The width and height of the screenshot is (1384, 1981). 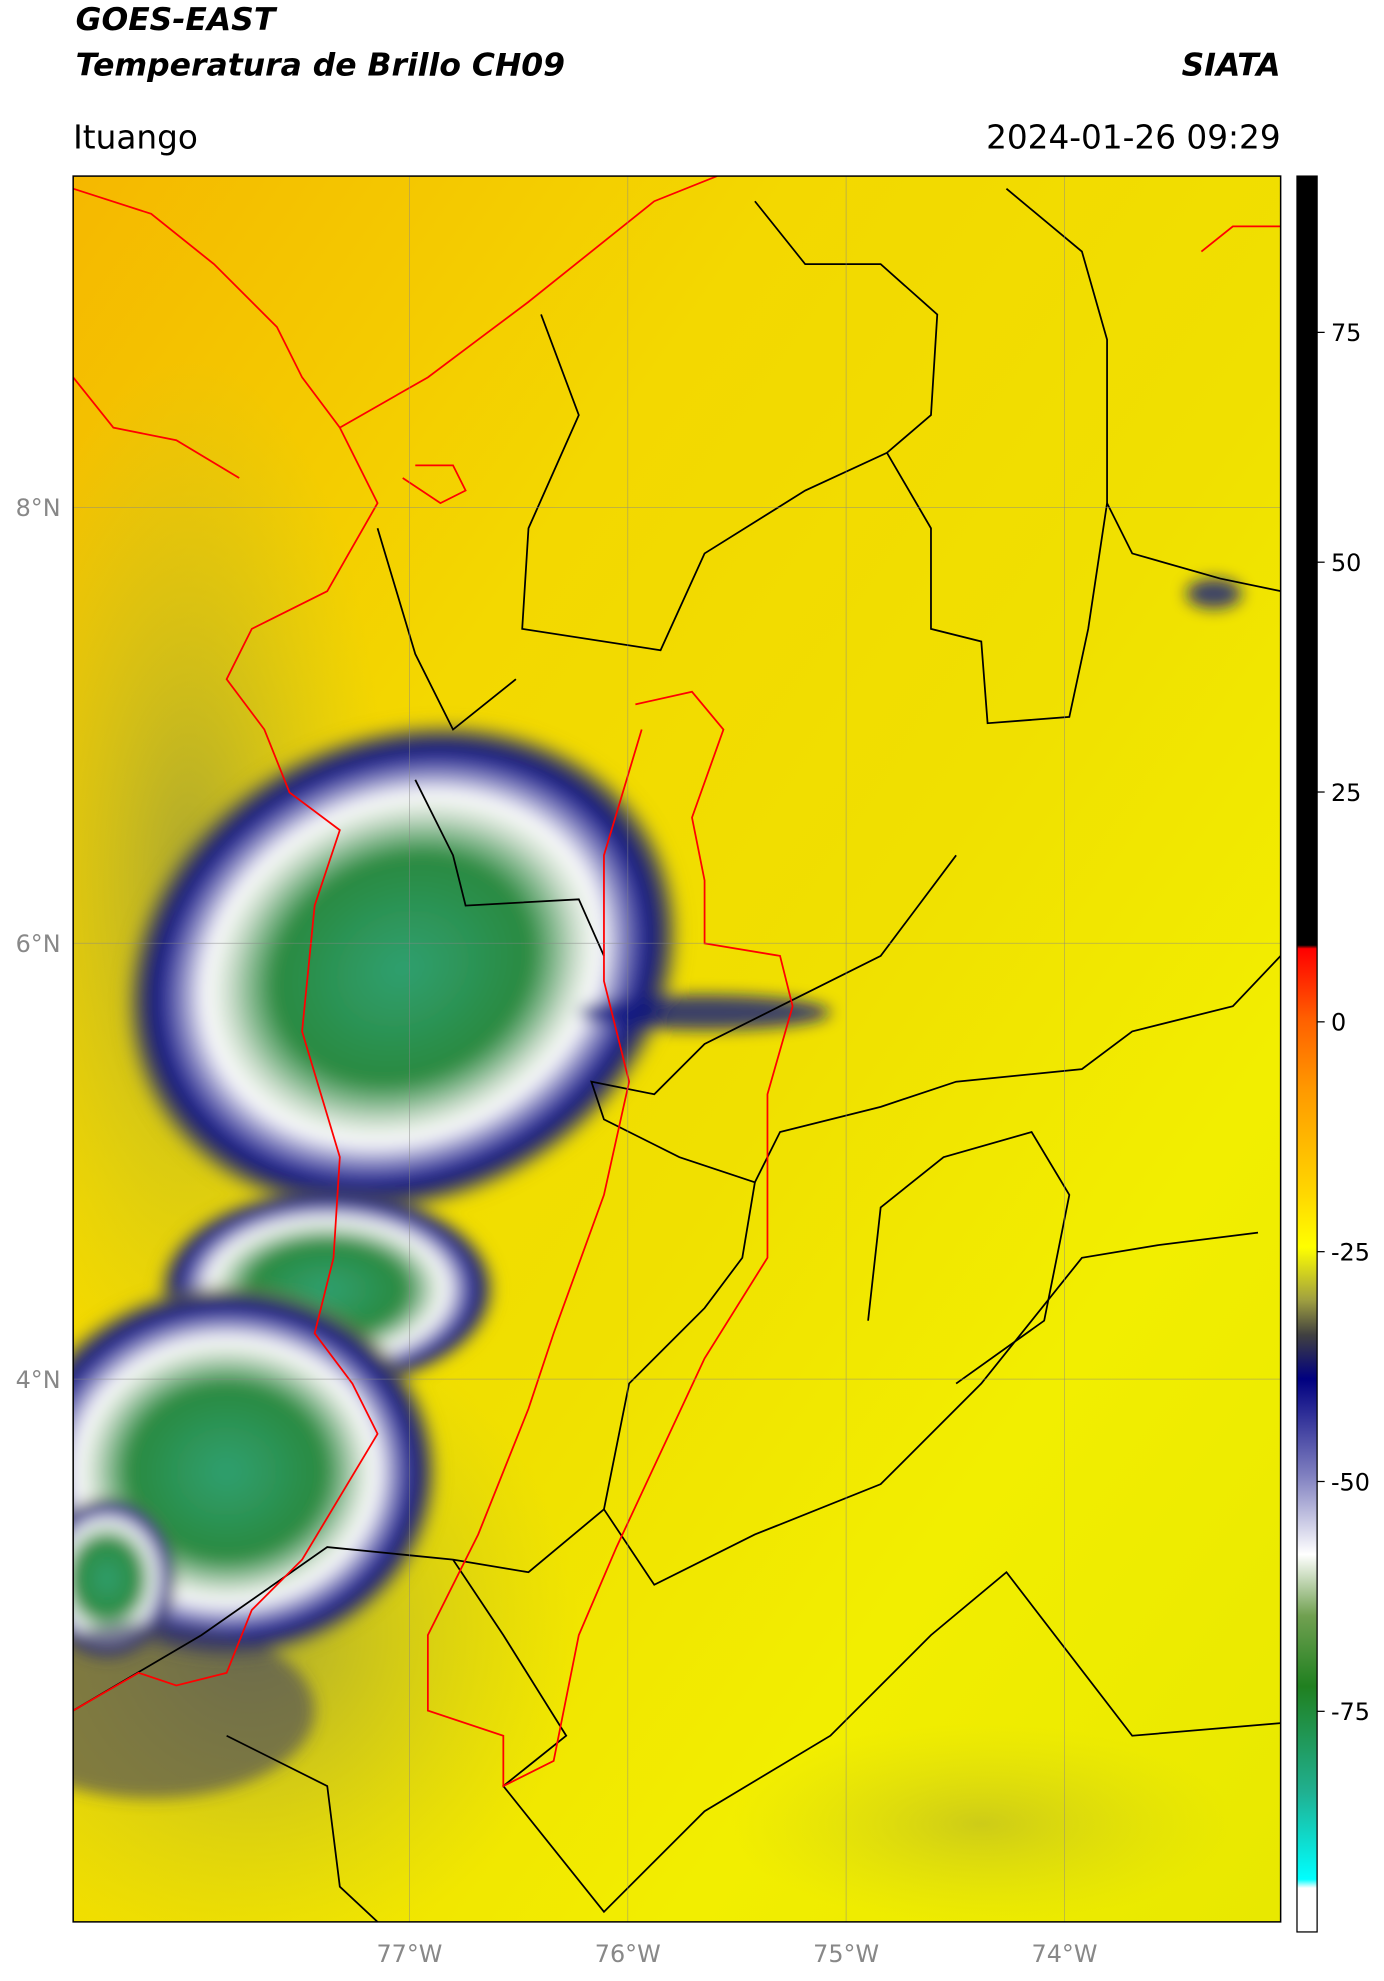 I want to click on colorbar-tick-label: 75, so click(x=1346, y=333).